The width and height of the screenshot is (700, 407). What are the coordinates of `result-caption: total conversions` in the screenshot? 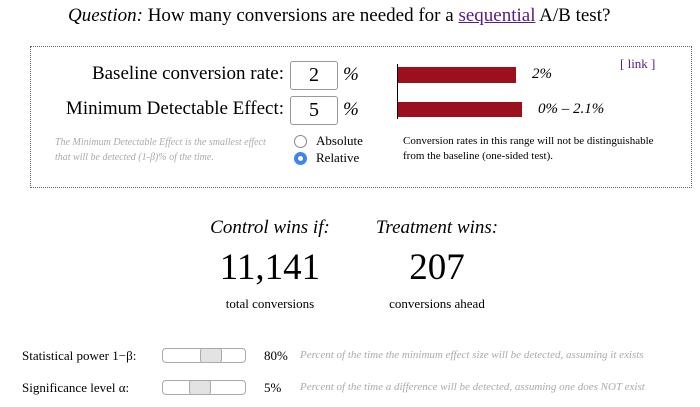 It's located at (270, 303).